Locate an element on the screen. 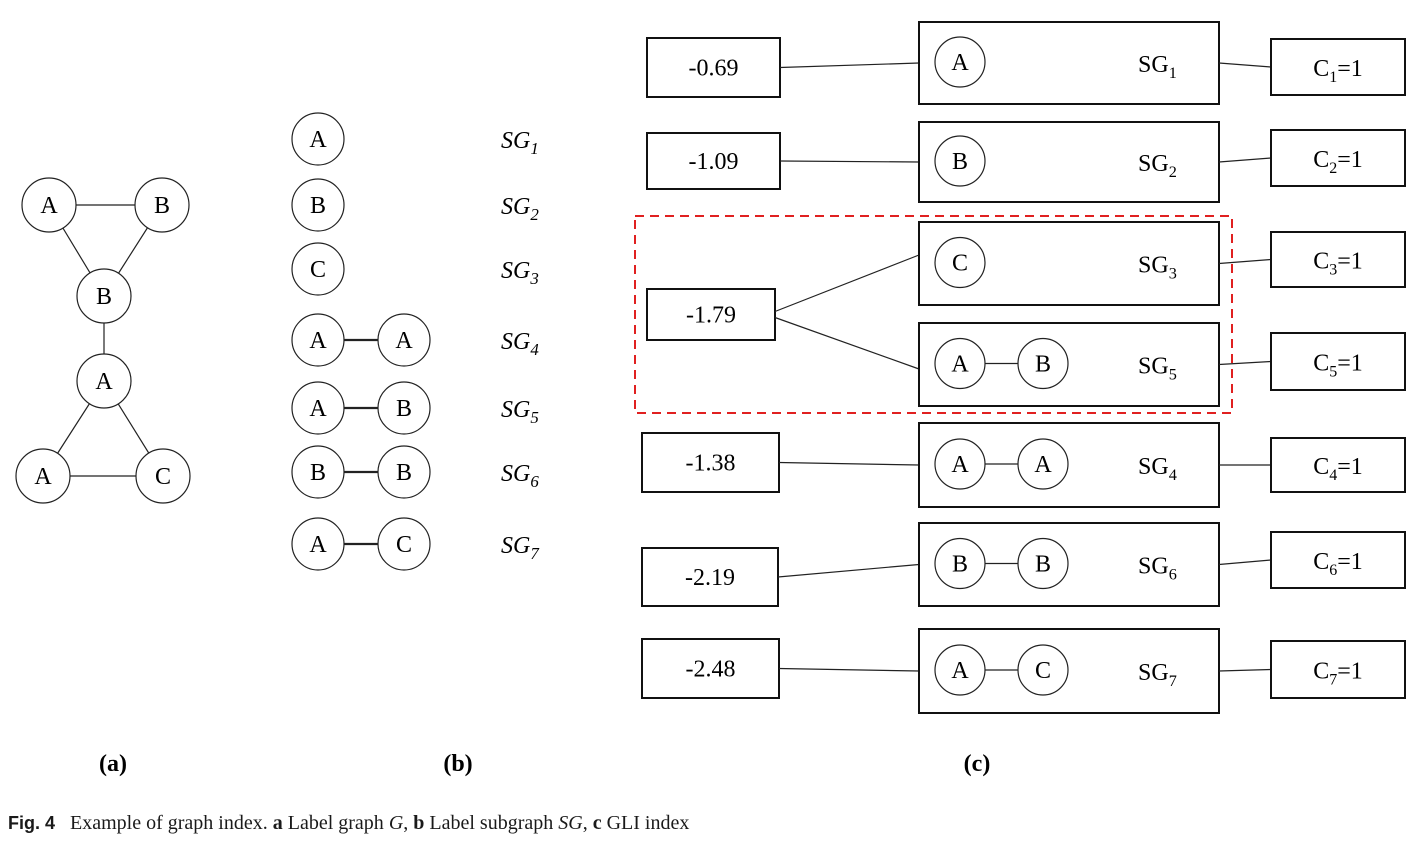 The image size is (1411, 844). count-value: C3=1 is located at coordinates (1338, 264).